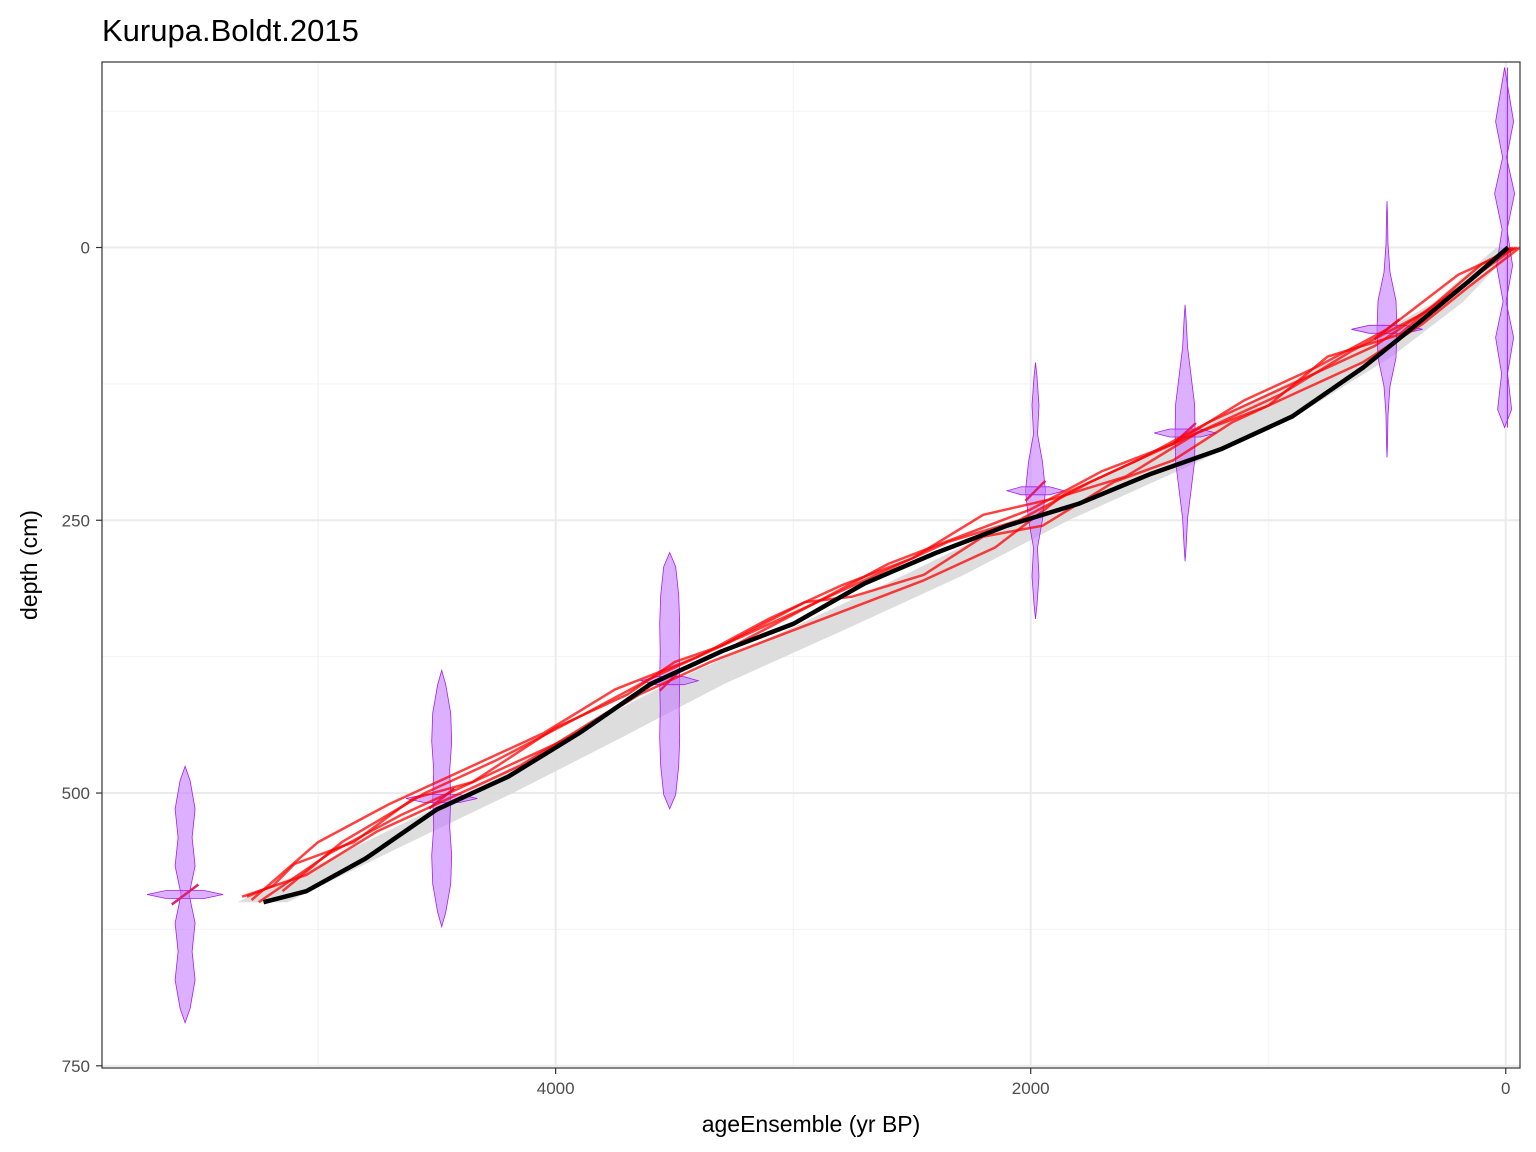  I want to click on y-tick-label: 0, so click(85, 247).